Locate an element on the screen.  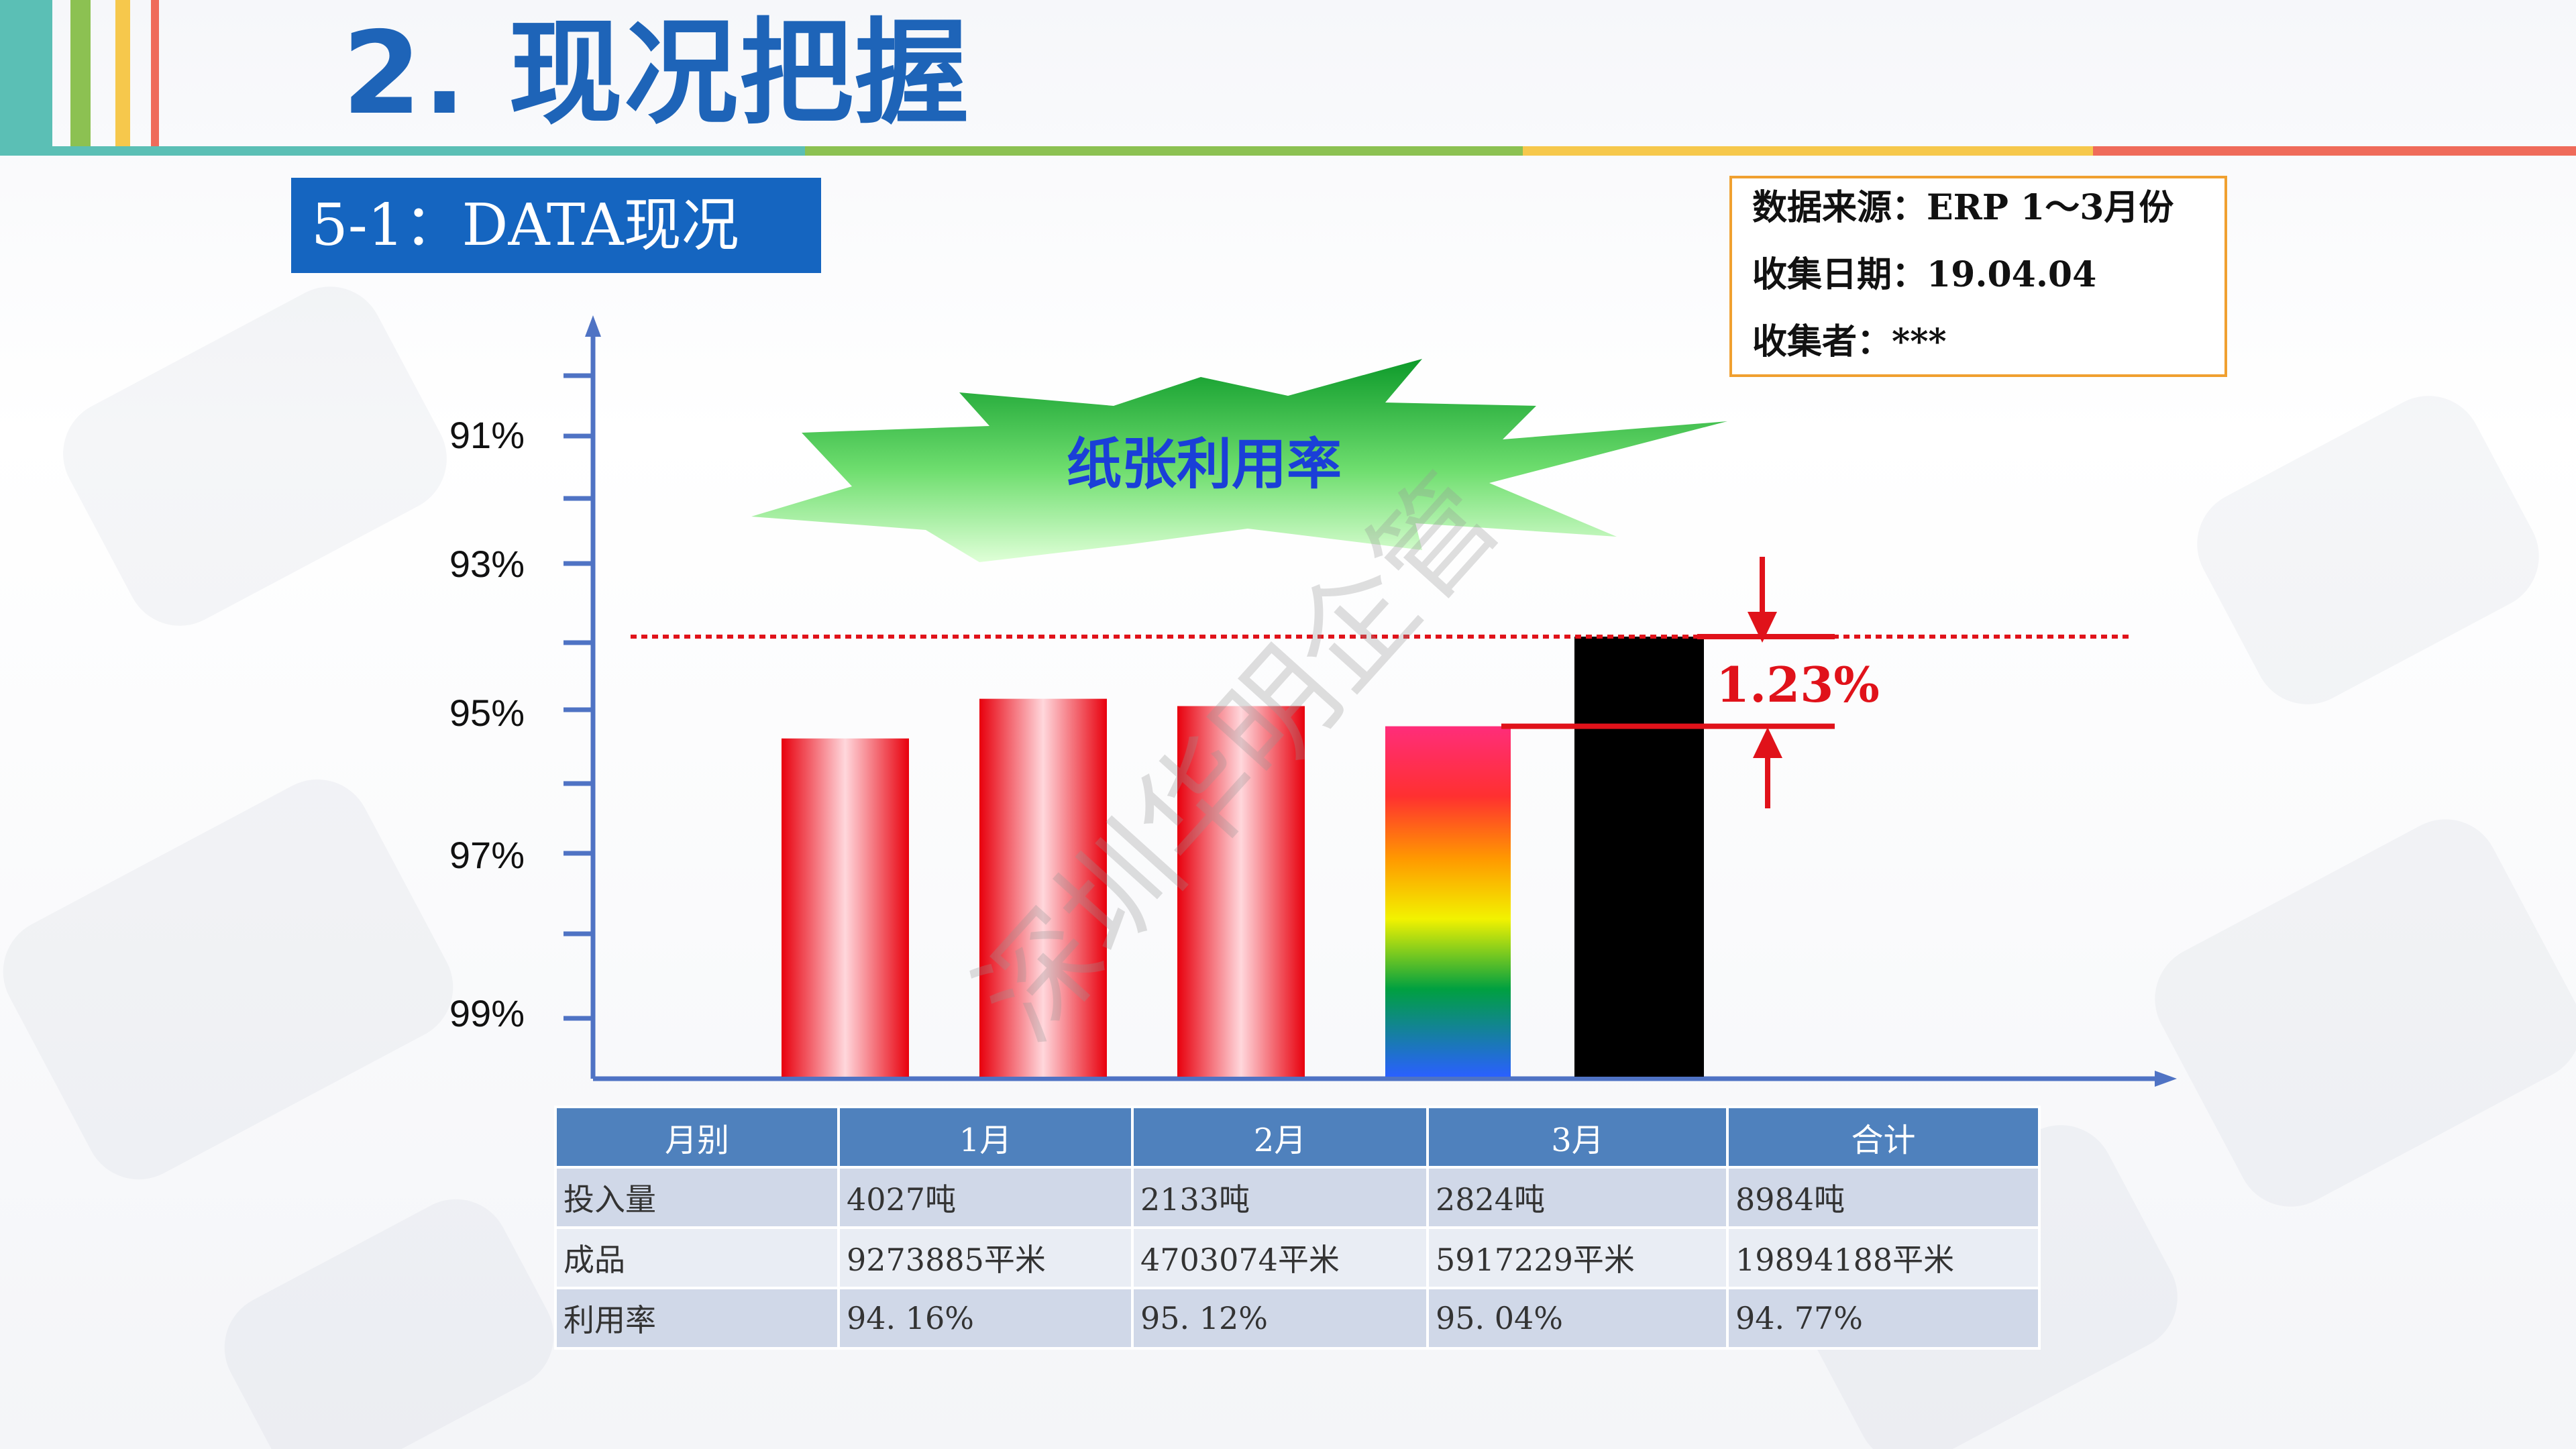
table-cell: 2133吨 is located at coordinates (1280, 1197).